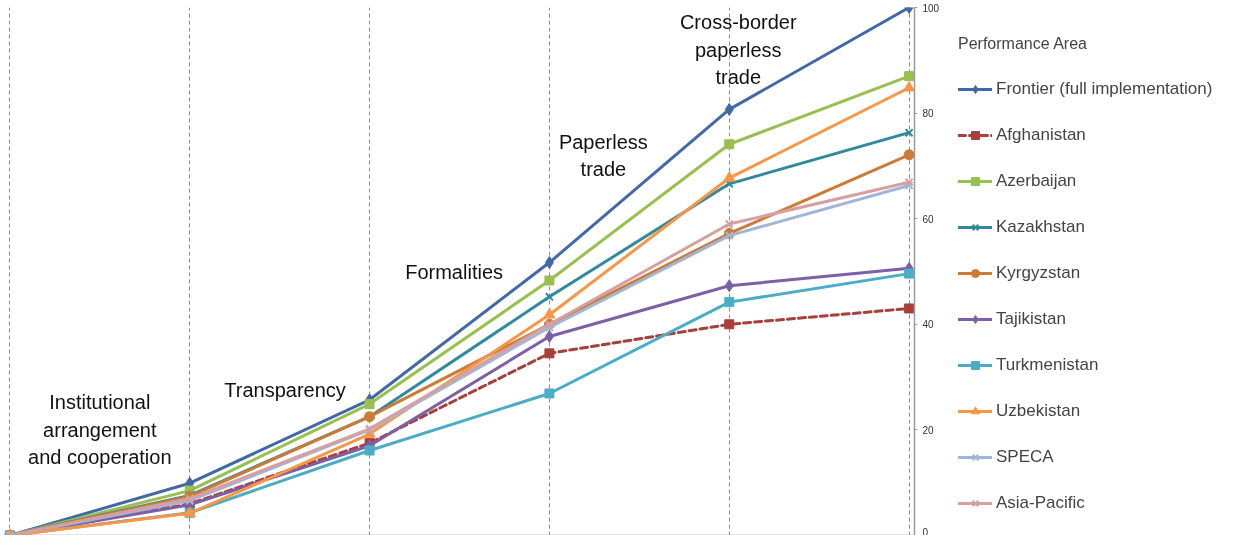  What do you see at coordinates (1031, 319) in the screenshot?
I see `legend-label: Tajikistan` at bounding box center [1031, 319].